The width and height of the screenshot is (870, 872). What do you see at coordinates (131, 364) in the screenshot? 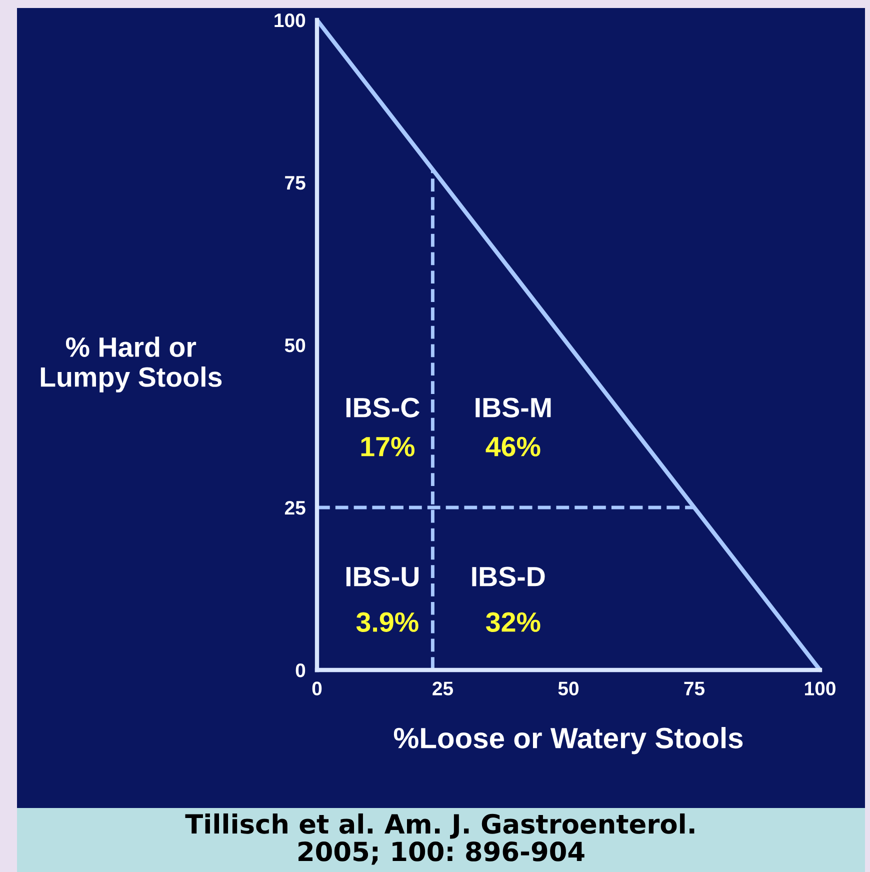
I see `y-axis-title: % Hard or Lumpy Stools` at bounding box center [131, 364].